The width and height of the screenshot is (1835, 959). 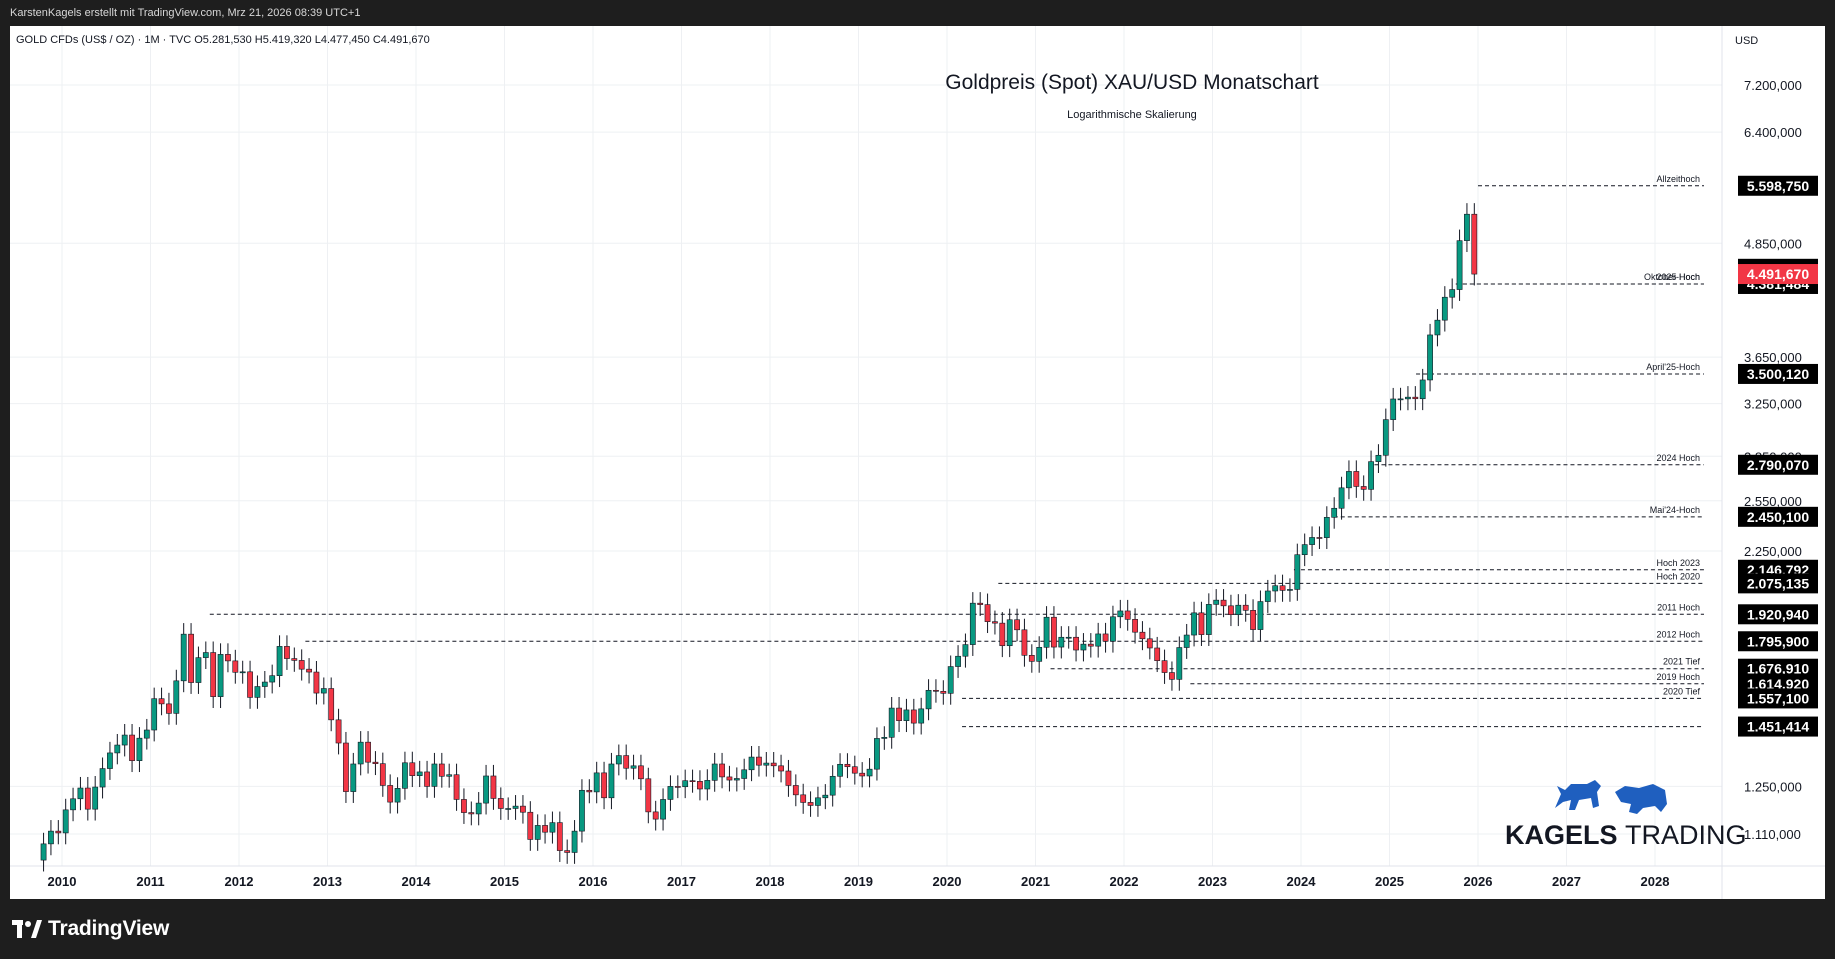 I want to click on level-name-0: Allzeithoch, so click(x=1678, y=179).